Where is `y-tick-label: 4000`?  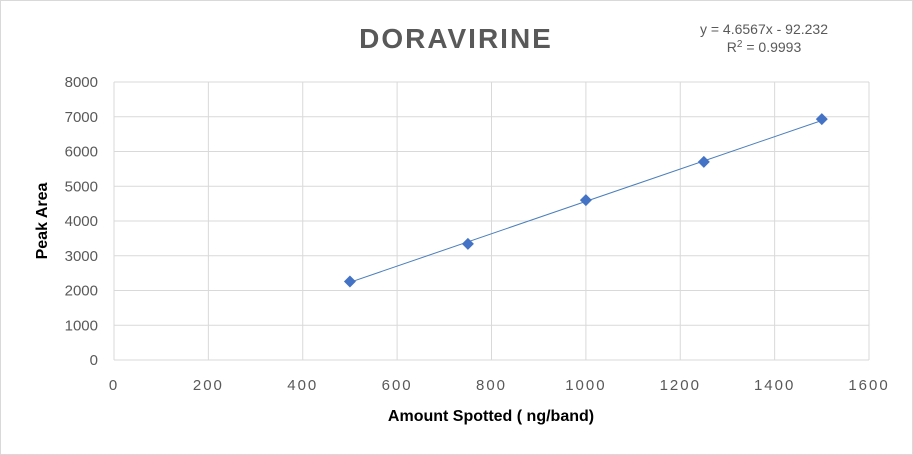
y-tick-label: 4000 is located at coordinates (81, 221).